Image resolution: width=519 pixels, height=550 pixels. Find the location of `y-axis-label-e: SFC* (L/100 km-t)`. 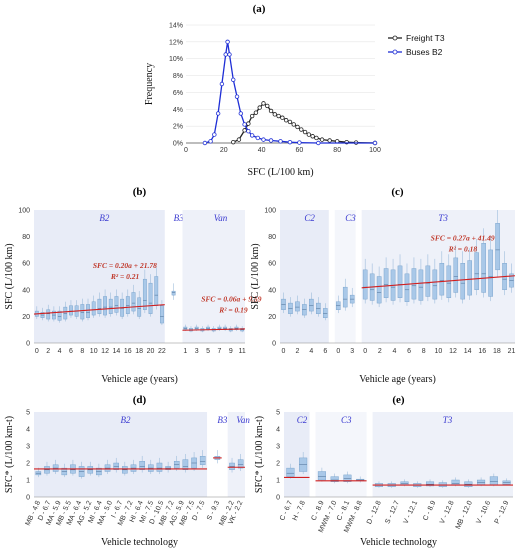

y-axis-label-e: SFC* (L/100 km-t) is located at coordinates (259, 454).